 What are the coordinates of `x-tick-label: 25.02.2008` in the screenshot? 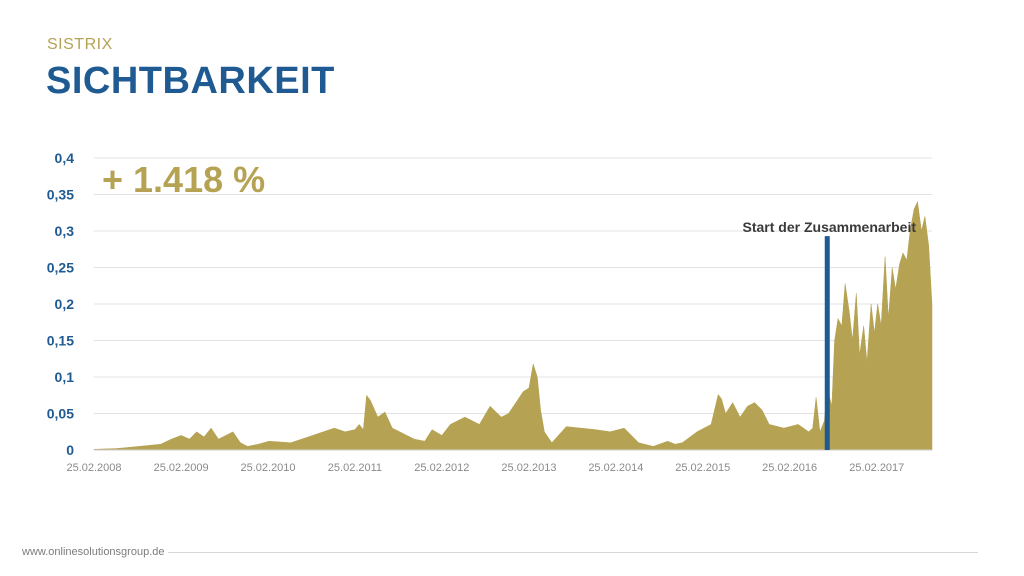 It's located at (93, 468).